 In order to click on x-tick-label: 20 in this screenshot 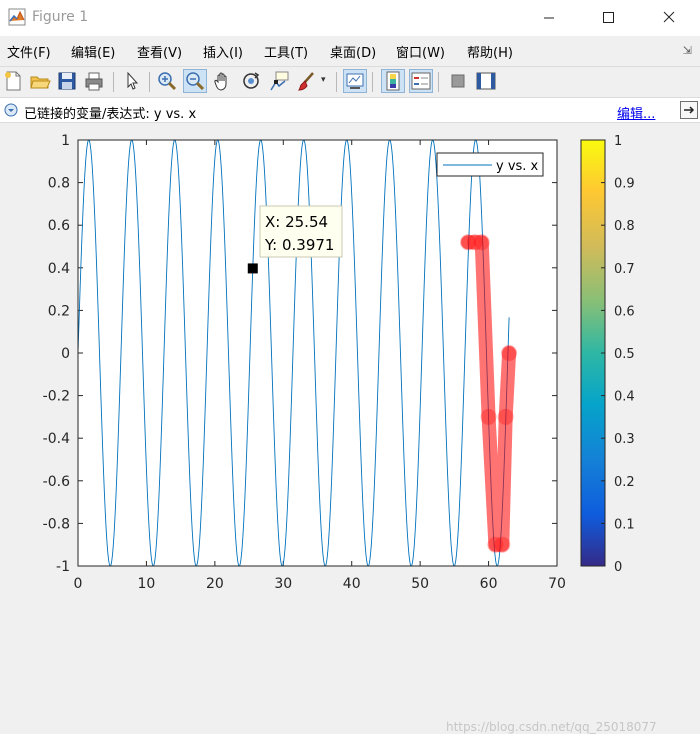, I will do `click(215, 584)`.